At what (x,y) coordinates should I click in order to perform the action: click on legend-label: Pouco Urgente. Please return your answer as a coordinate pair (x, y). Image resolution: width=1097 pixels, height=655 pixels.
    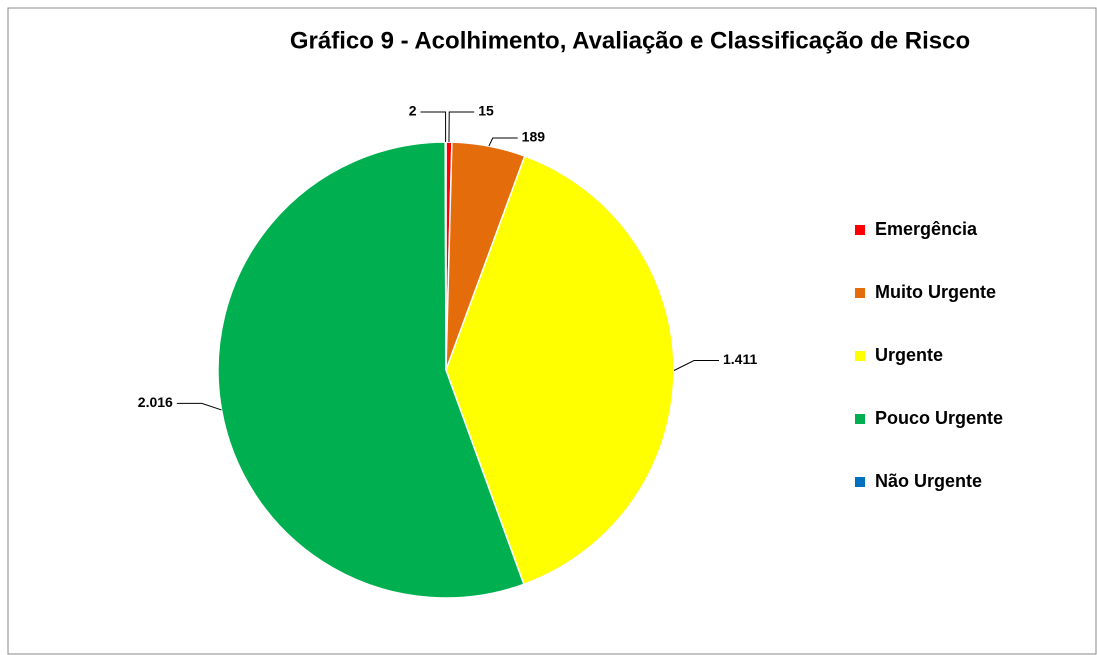
    Looking at the image, I should click on (939, 418).